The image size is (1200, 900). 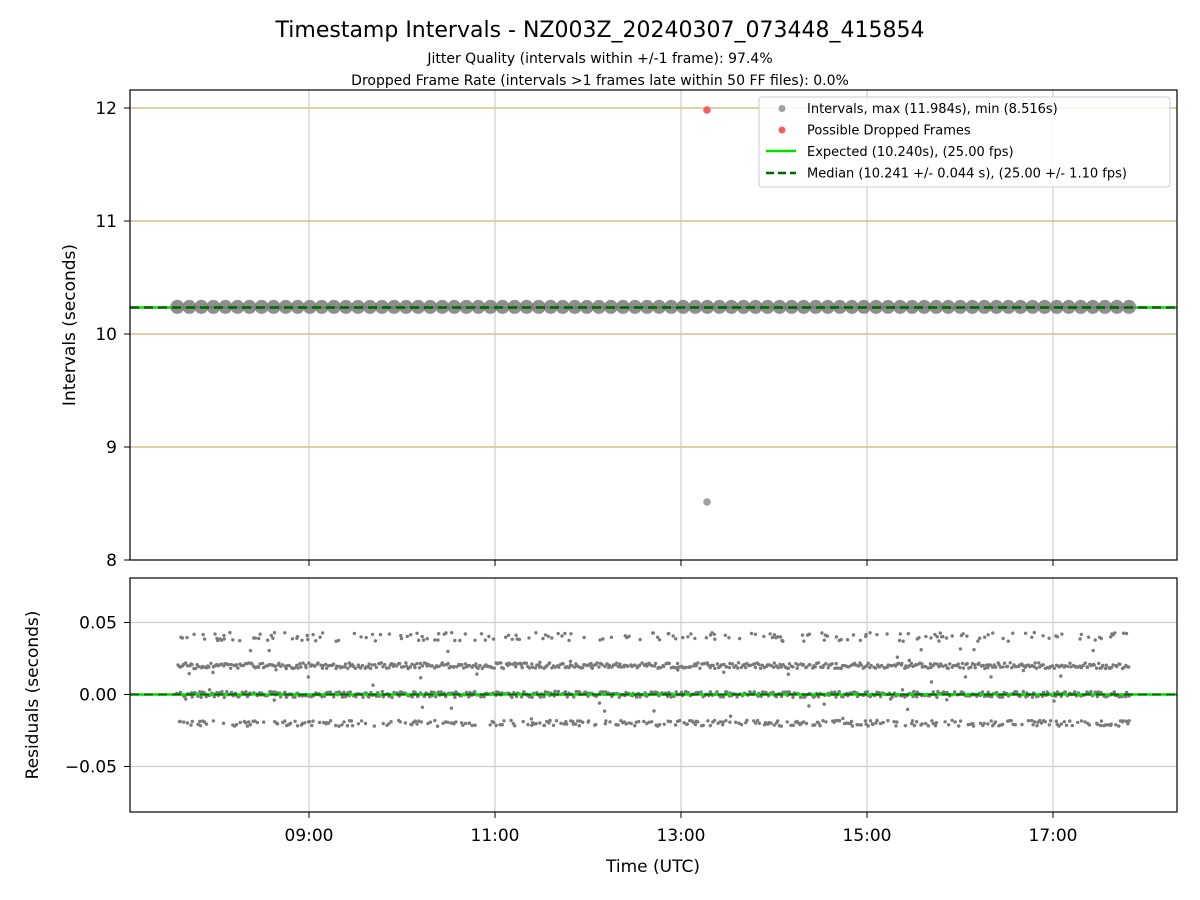 What do you see at coordinates (309, 836) in the screenshot?
I see `bottom-xtick-label-0: 09:00` at bounding box center [309, 836].